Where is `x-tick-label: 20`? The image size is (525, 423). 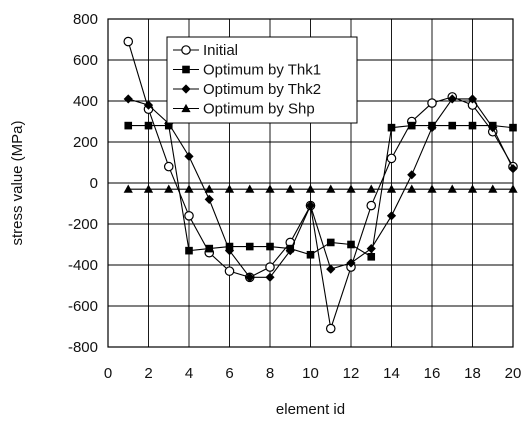
x-tick-label: 20 is located at coordinates (513, 373).